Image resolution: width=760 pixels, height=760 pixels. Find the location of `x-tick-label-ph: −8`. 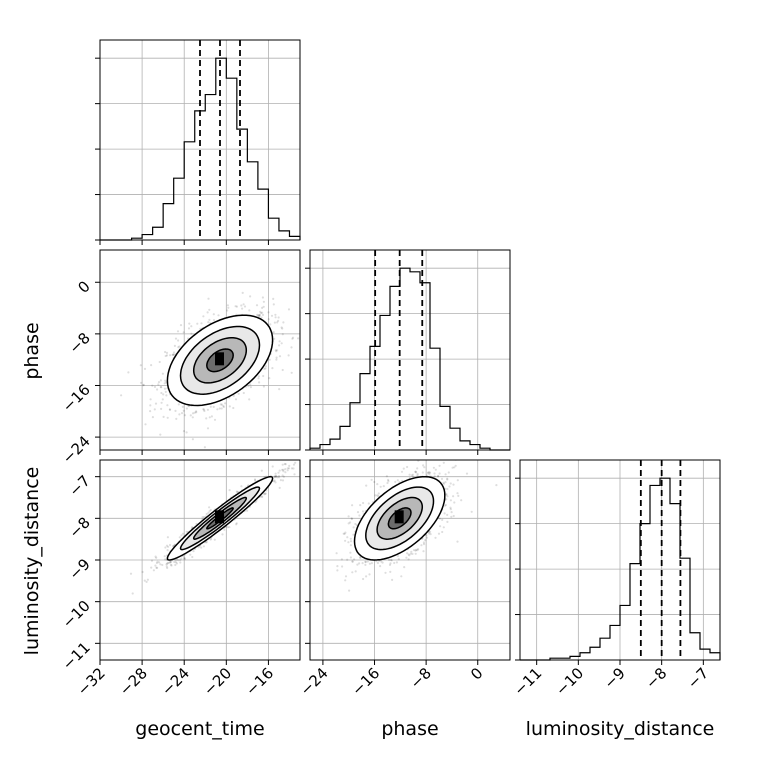

x-tick-label-ph: −8 is located at coordinates (421, 678).